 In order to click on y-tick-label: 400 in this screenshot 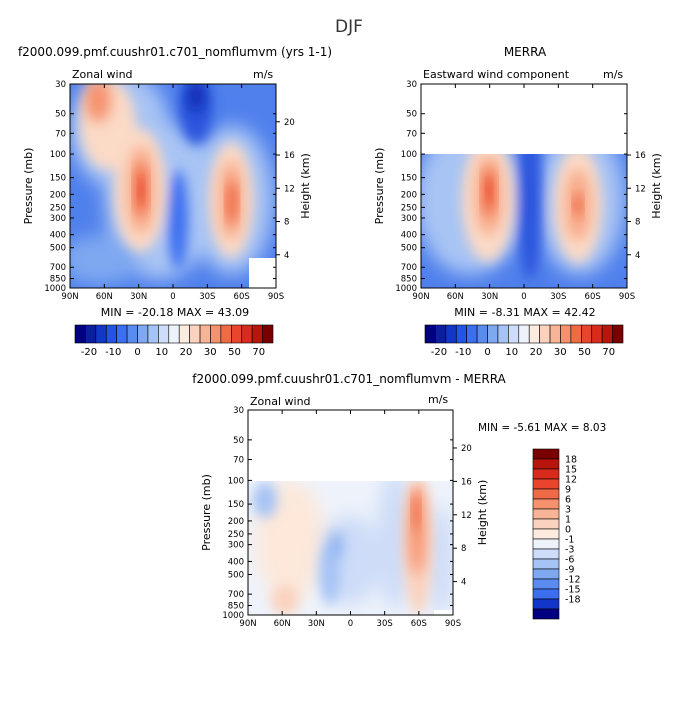, I will do `click(409, 236)`.